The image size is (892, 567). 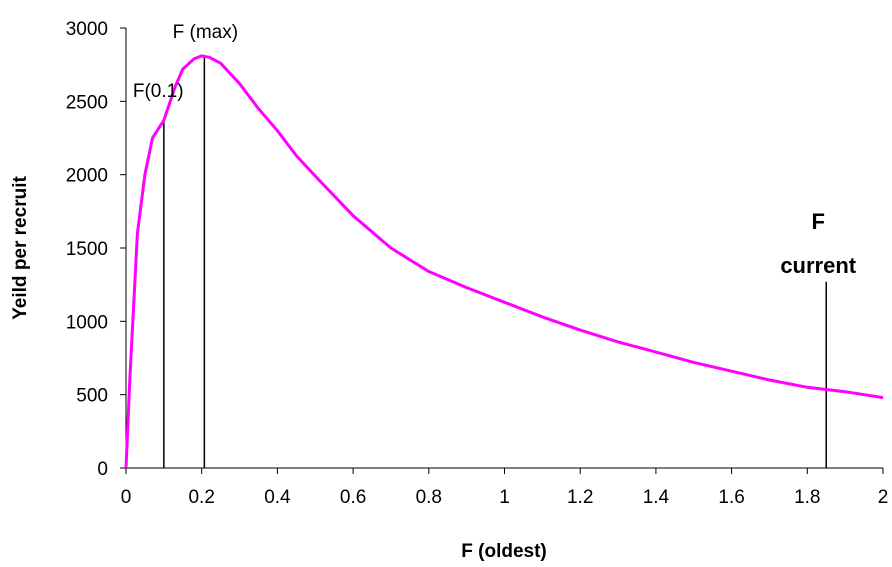 I want to click on x-tick-label: 1.2, so click(x=580, y=497).